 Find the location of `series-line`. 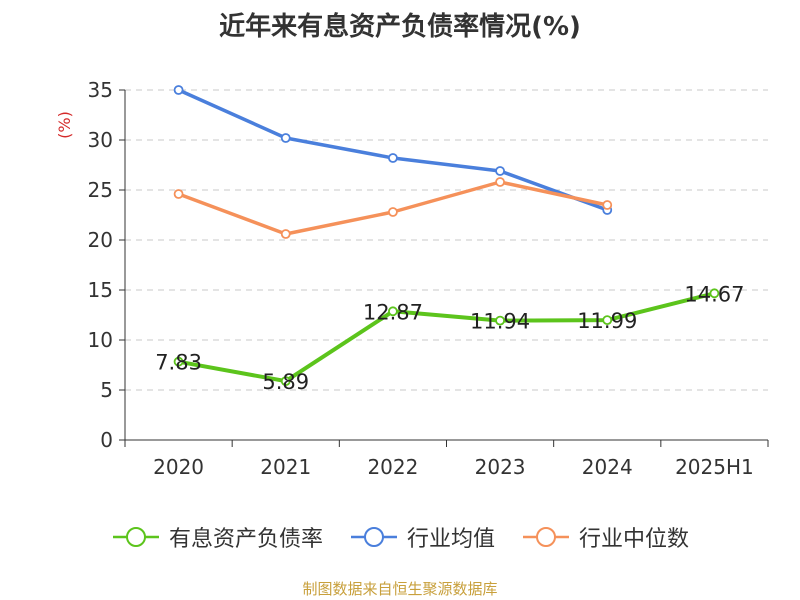

series-line is located at coordinates (446, 337).